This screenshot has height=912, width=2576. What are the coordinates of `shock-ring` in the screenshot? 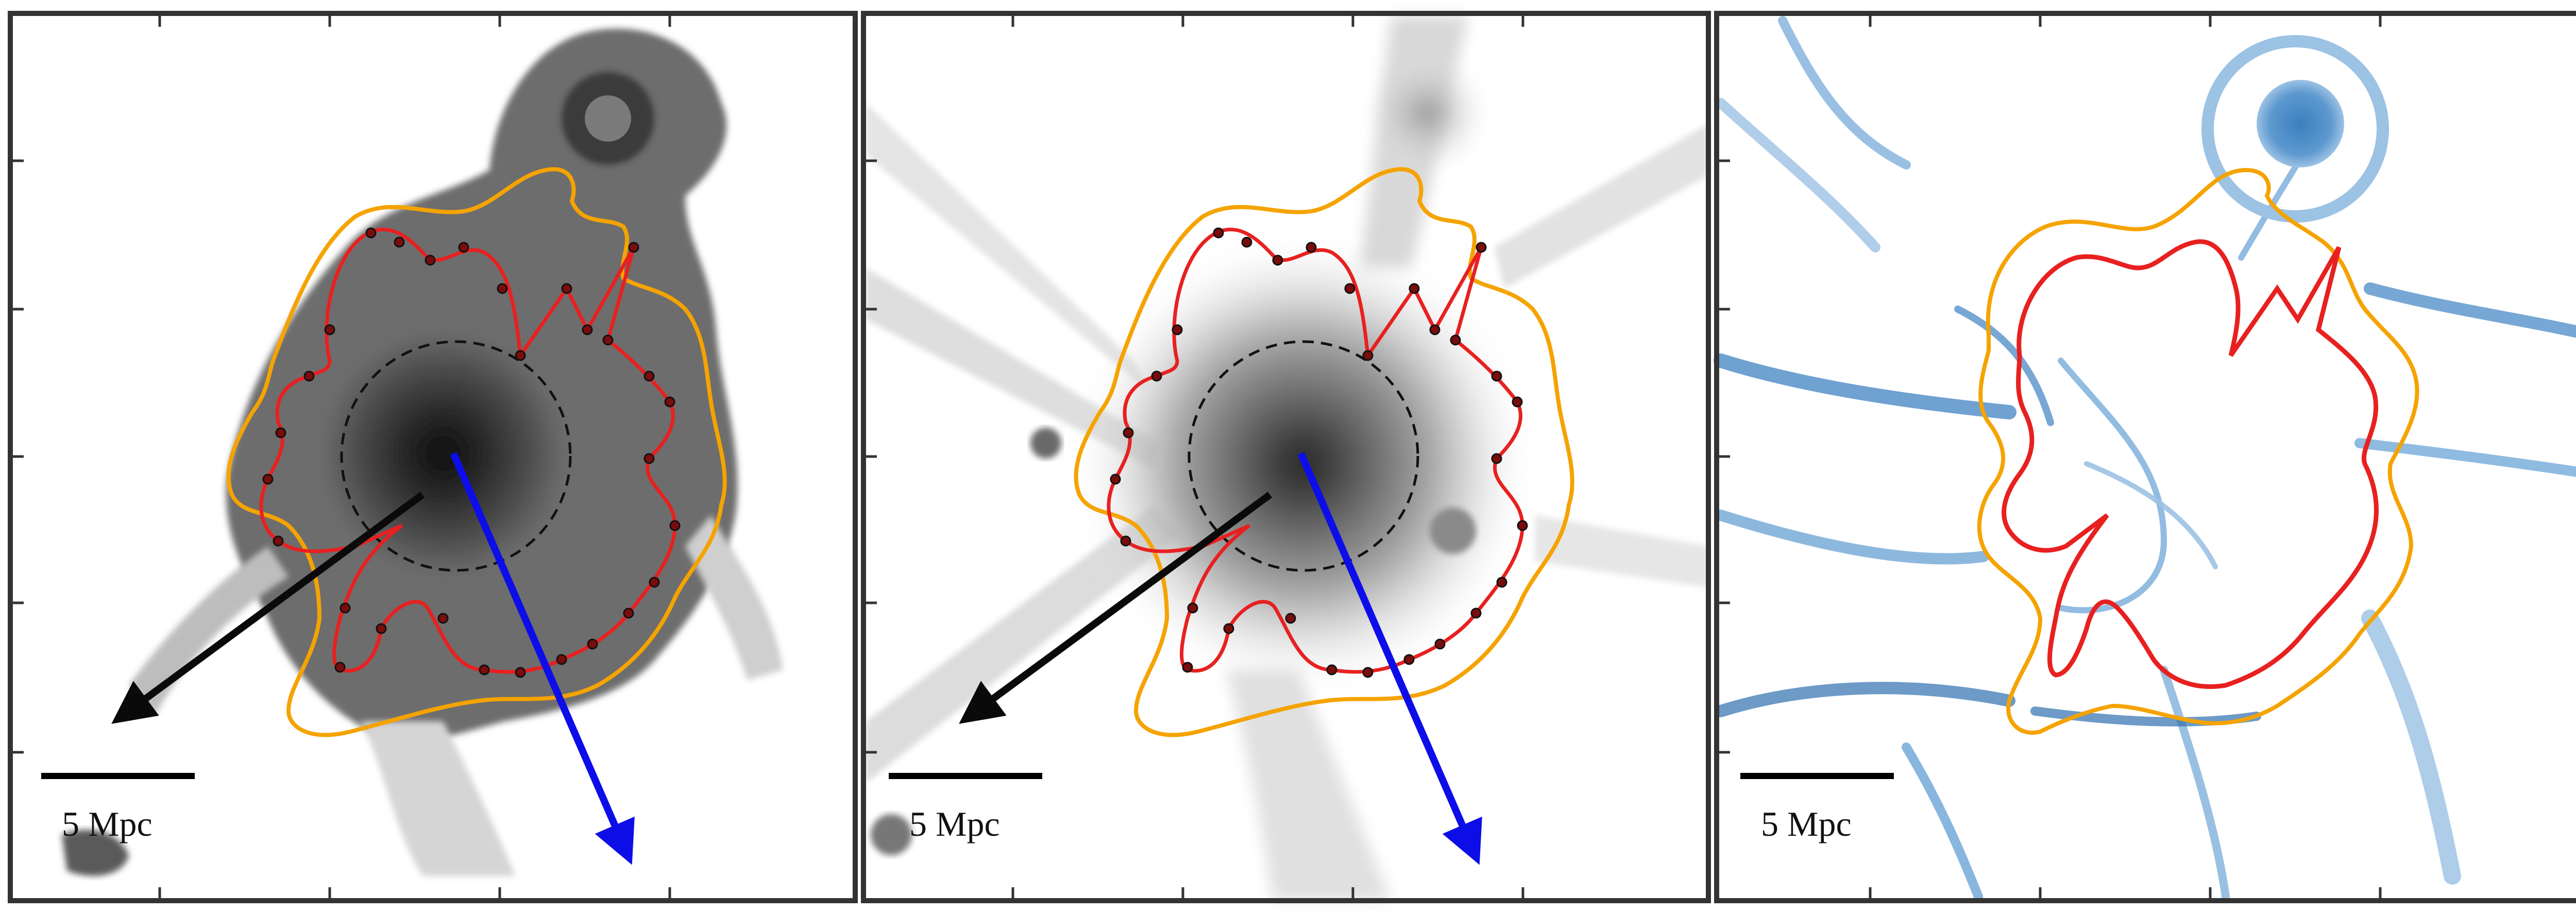 It's located at (2295, 129).